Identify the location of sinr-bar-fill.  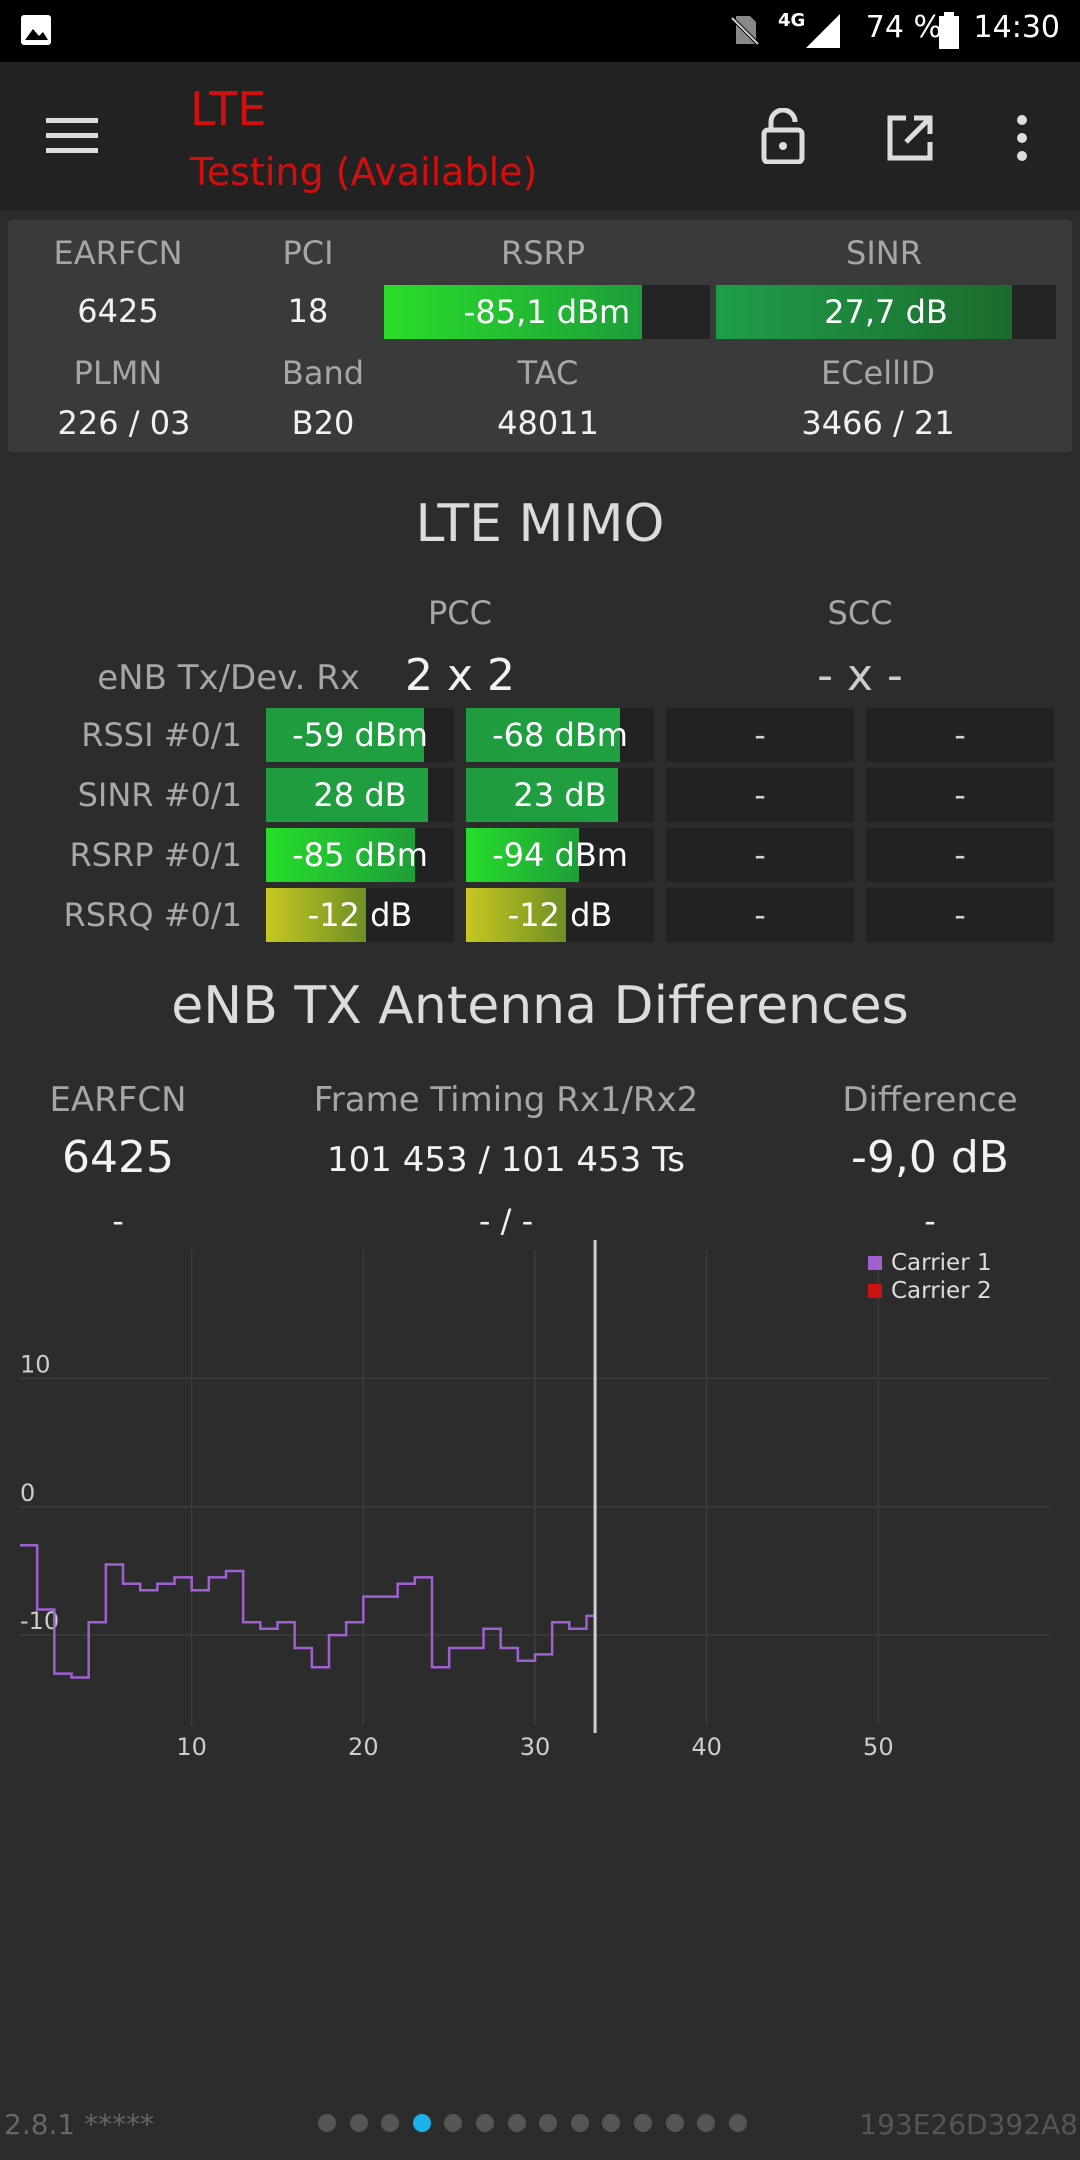
(864, 312).